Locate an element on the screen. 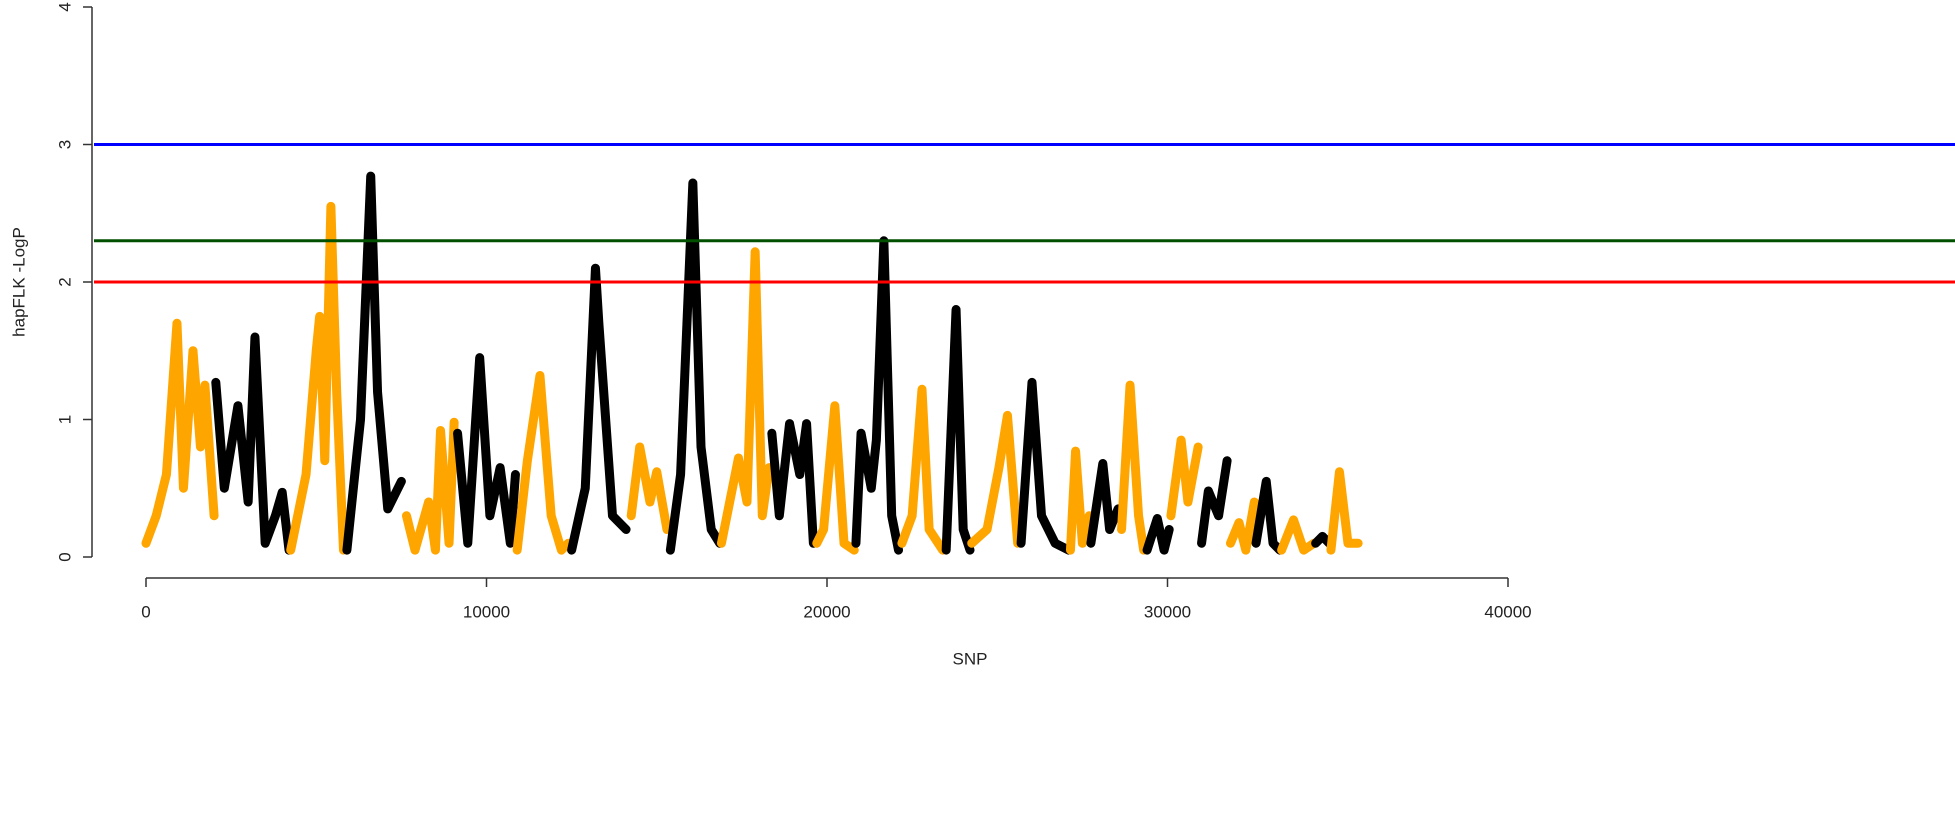 The height and width of the screenshot is (836, 1955). x-tick-label: 20000 is located at coordinates (826, 611).